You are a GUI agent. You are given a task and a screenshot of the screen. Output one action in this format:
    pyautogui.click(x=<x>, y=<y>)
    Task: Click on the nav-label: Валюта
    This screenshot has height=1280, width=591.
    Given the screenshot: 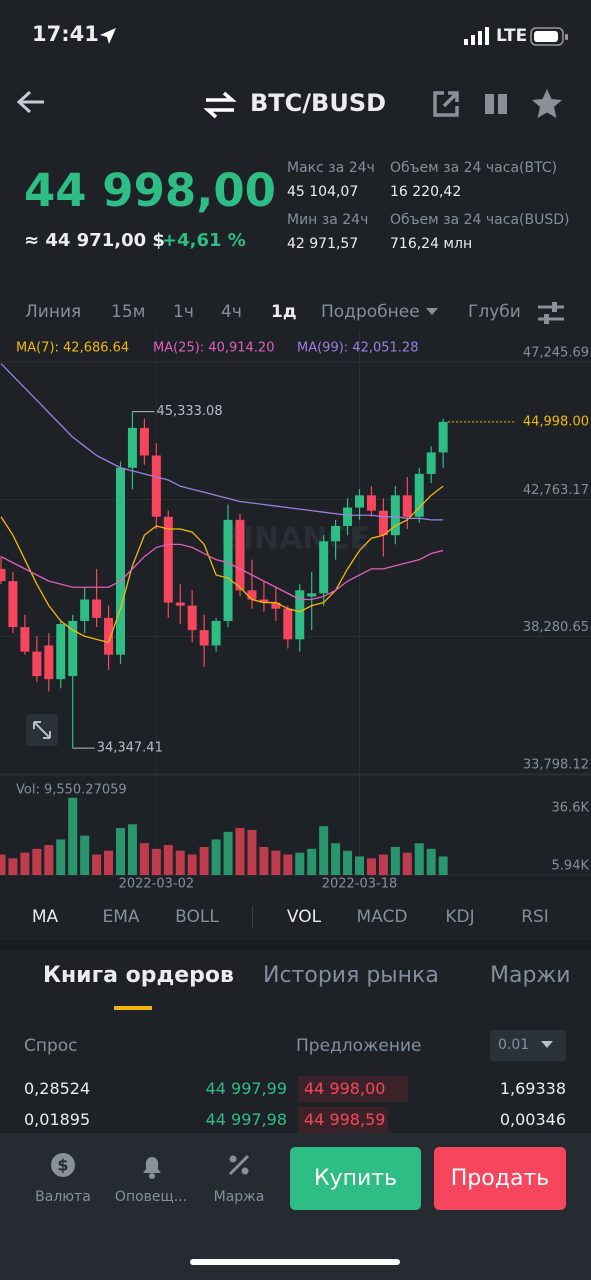 What is the action you would take?
    pyautogui.click(x=63, y=1197)
    